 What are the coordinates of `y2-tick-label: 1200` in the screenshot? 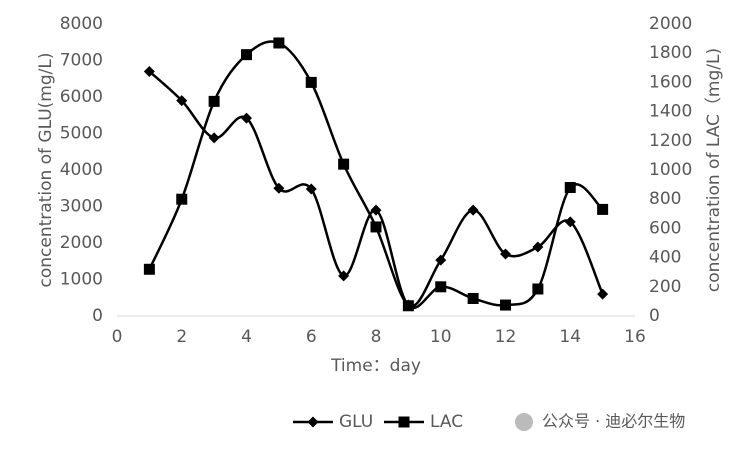 It's located at (670, 141).